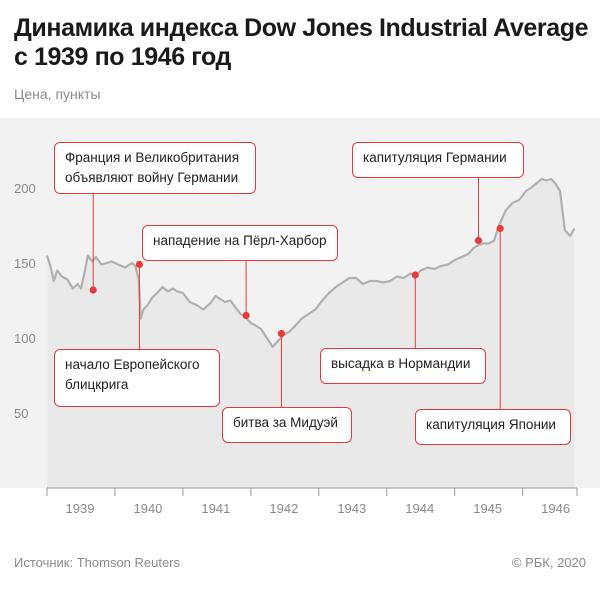 The height and width of the screenshot is (589, 600). I want to click on x-tick-label: 1945, so click(487, 508).